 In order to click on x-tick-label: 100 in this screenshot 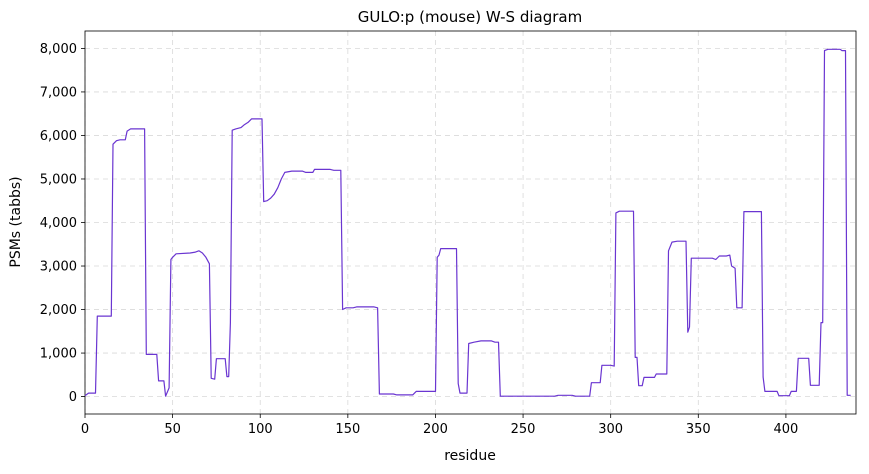, I will do `click(260, 429)`.